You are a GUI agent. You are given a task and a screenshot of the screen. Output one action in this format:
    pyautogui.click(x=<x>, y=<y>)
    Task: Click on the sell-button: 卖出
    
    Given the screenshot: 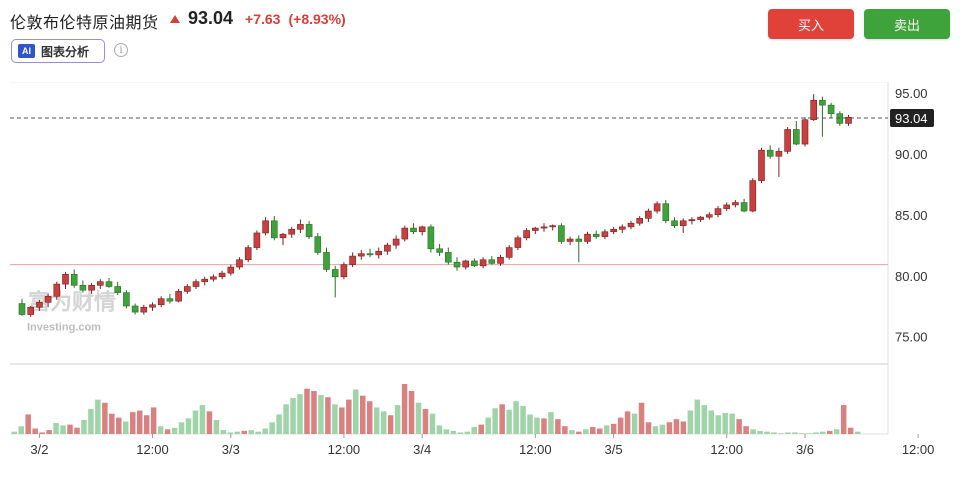 What is the action you would take?
    pyautogui.click(x=907, y=24)
    